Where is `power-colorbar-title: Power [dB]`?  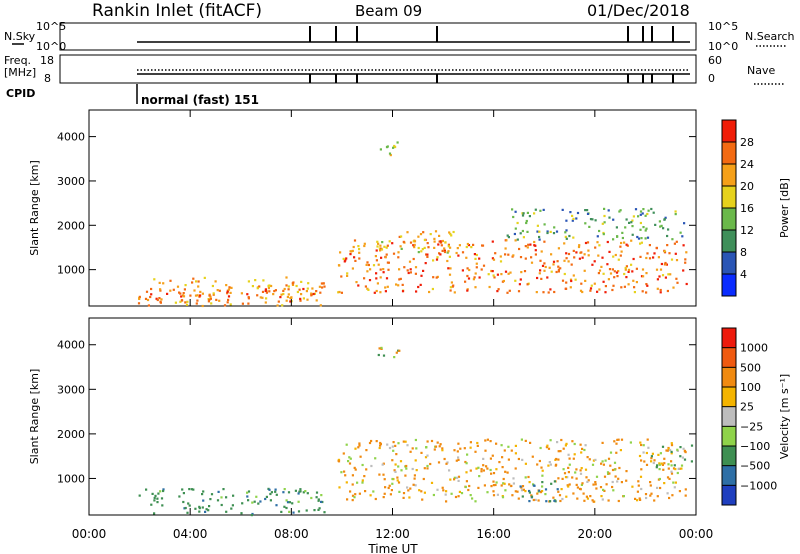 power-colorbar-title: Power [dB] is located at coordinates (784, 208).